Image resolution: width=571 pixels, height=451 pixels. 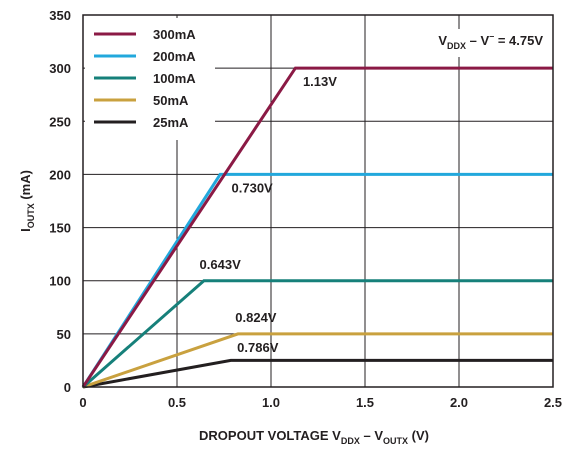 I want to click on x-tick-label: 0.5, so click(x=177, y=402).